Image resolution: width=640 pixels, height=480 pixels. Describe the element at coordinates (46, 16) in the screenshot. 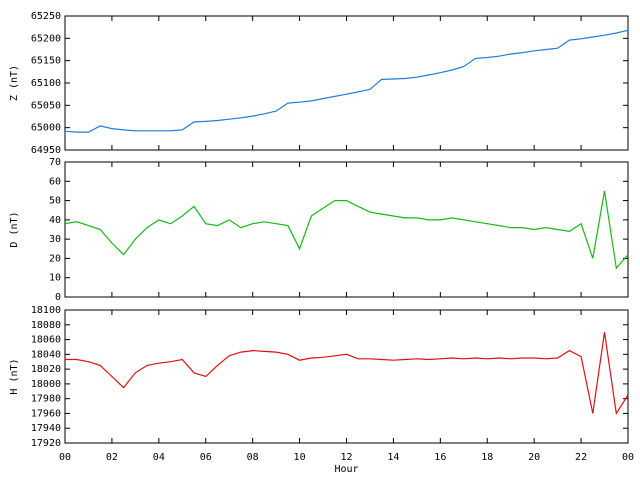

I see `y-tick-label: 65250` at that location.